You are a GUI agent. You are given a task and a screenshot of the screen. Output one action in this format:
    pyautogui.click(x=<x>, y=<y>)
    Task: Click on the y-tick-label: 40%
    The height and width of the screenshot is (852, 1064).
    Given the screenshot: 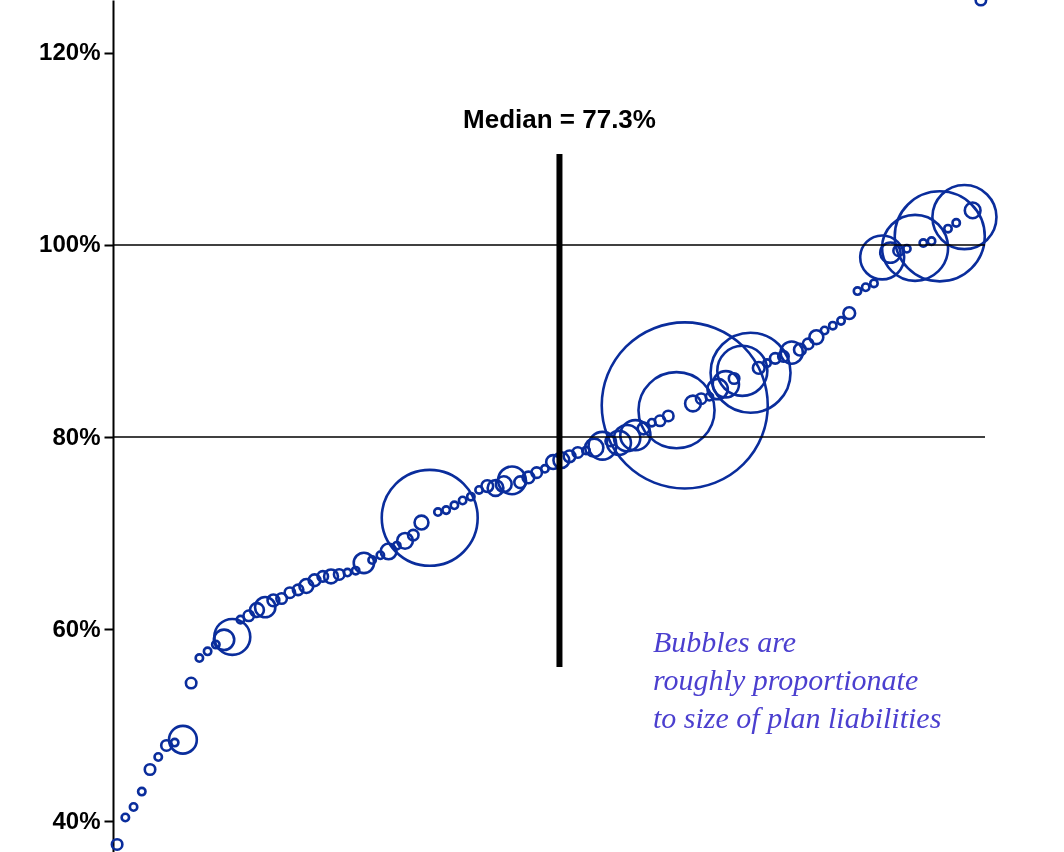 What is the action you would take?
    pyautogui.click(x=76, y=820)
    